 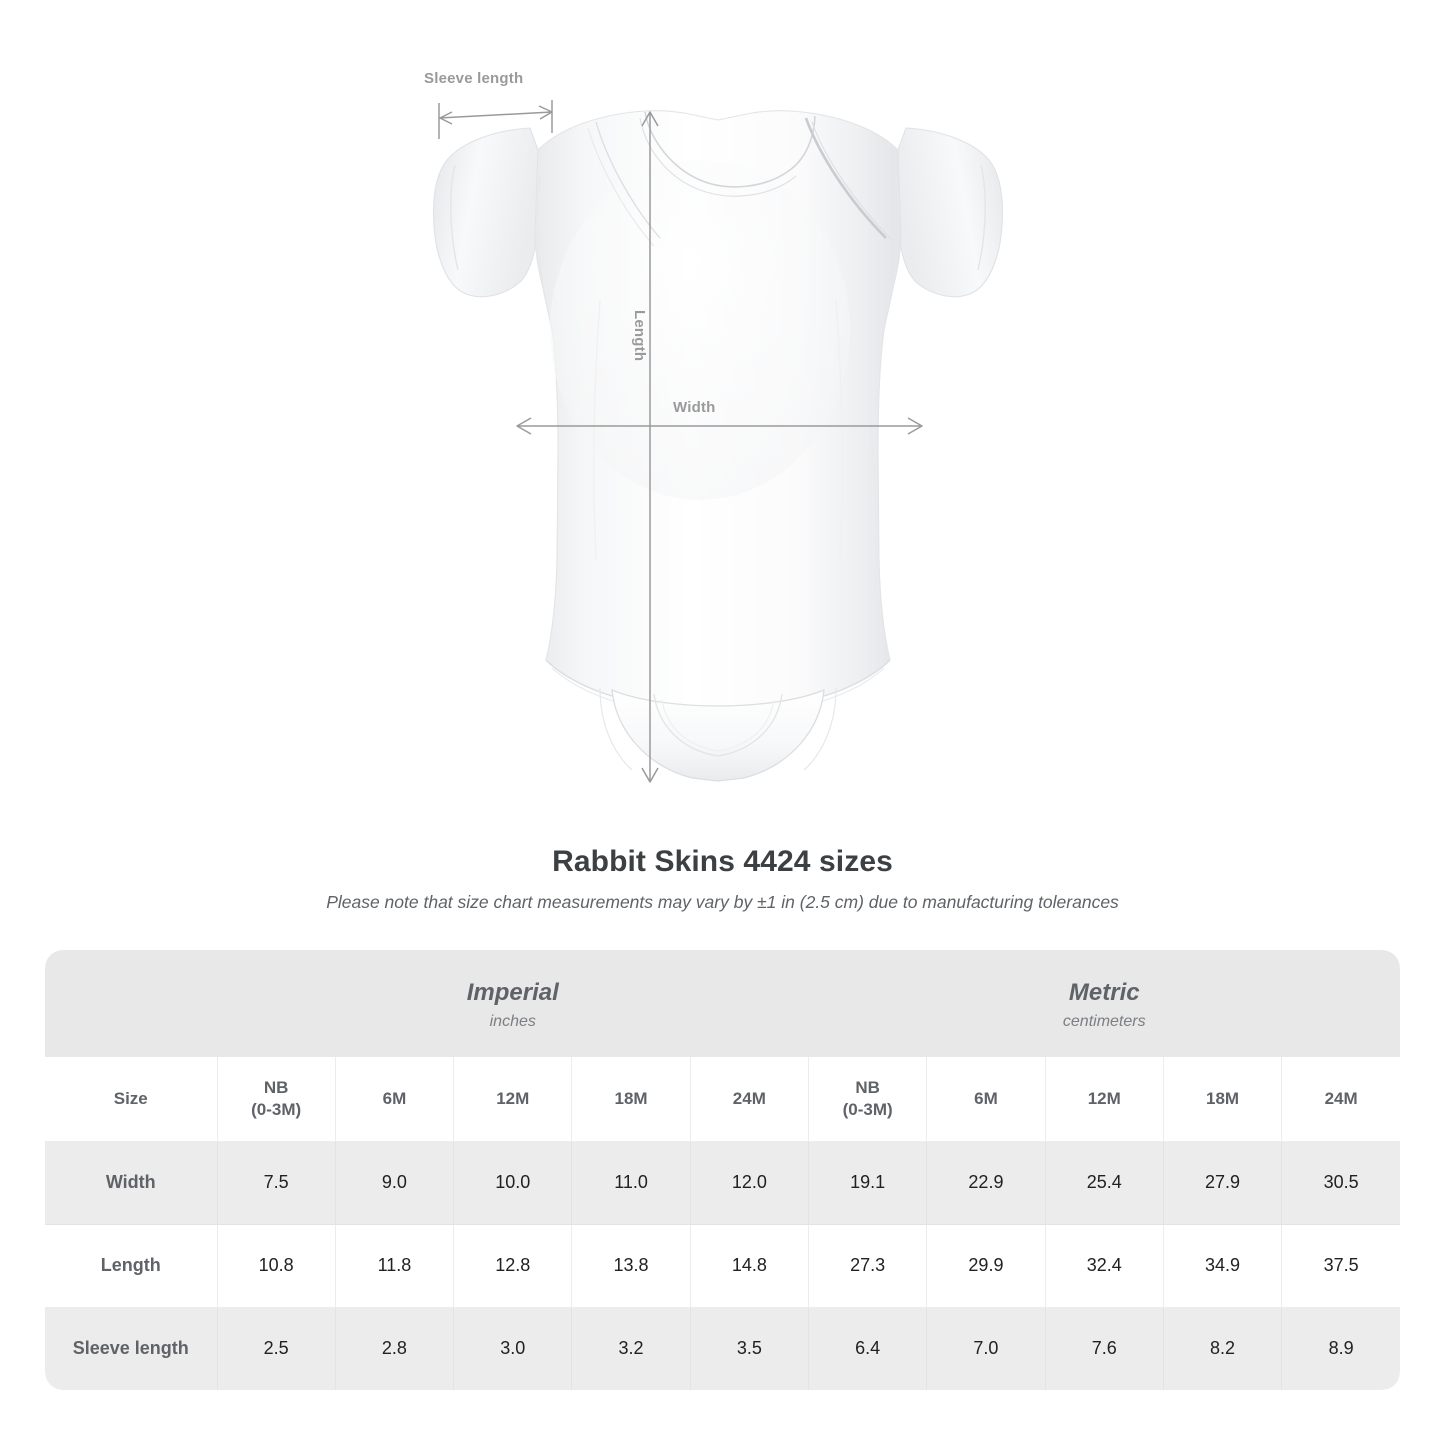 I want to click on snap-flap-edge, so click(x=718, y=725).